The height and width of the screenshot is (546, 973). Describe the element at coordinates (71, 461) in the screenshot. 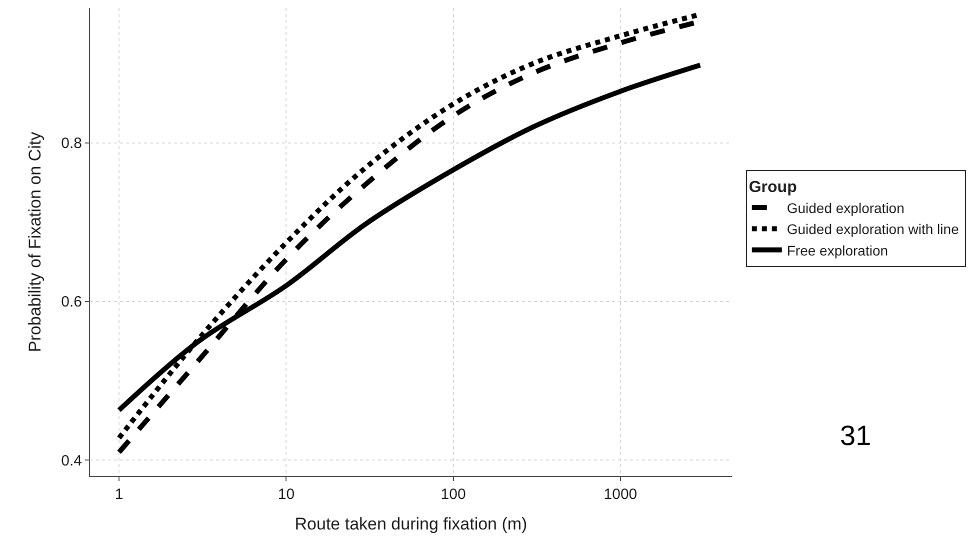

I see `y-tick-label: 0.4` at that location.